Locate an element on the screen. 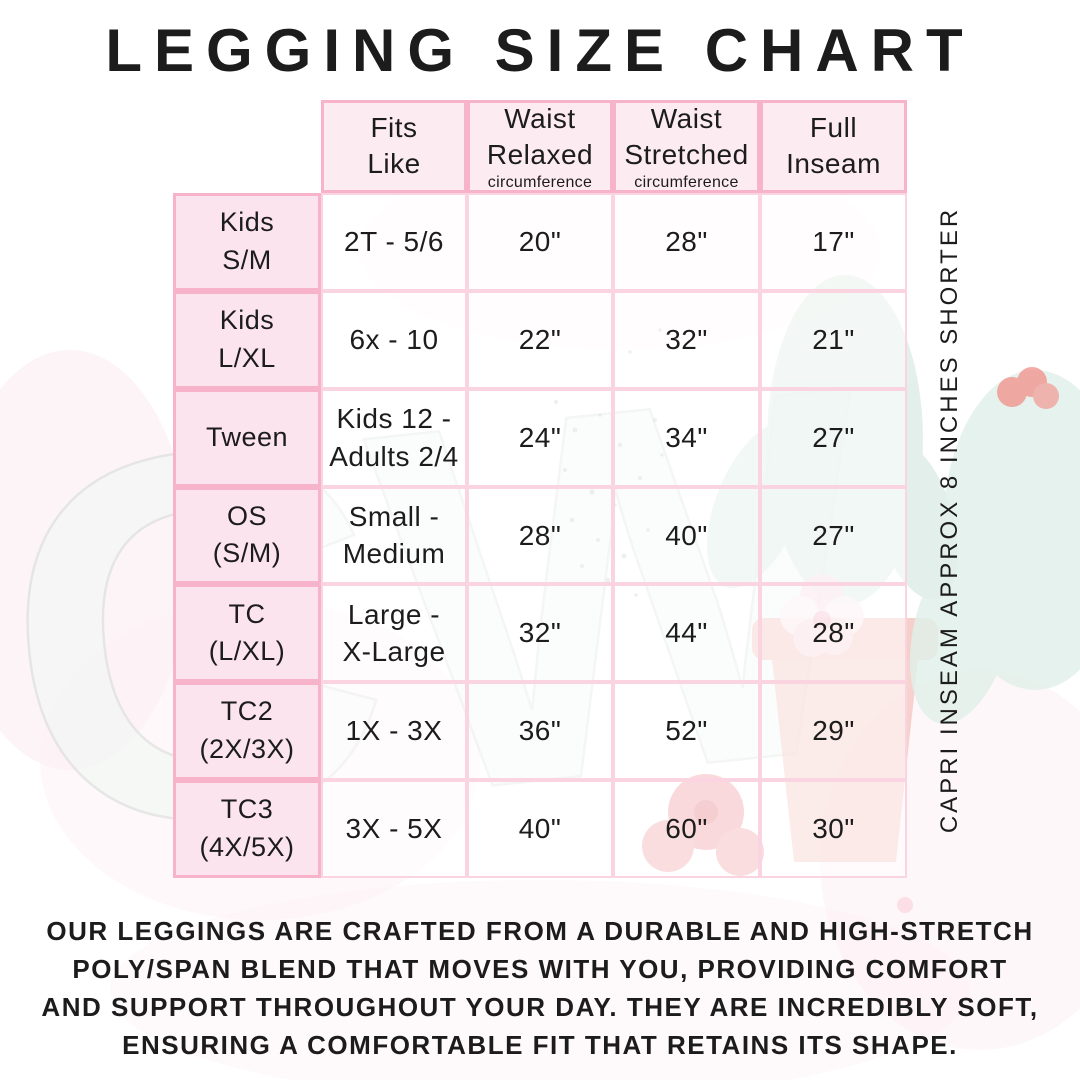 The height and width of the screenshot is (1080, 1080). size-label-cell: Tween is located at coordinates (247, 437).